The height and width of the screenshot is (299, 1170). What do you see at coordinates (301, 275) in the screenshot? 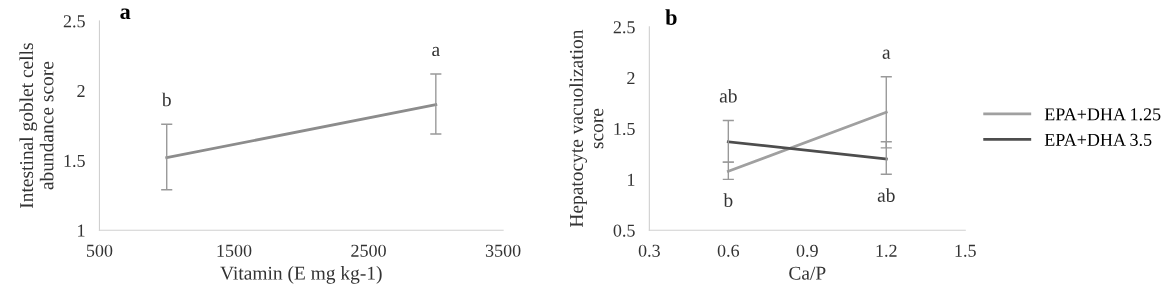
I see `x-axis-title: Vitamin (E mg kg-1)` at bounding box center [301, 275].